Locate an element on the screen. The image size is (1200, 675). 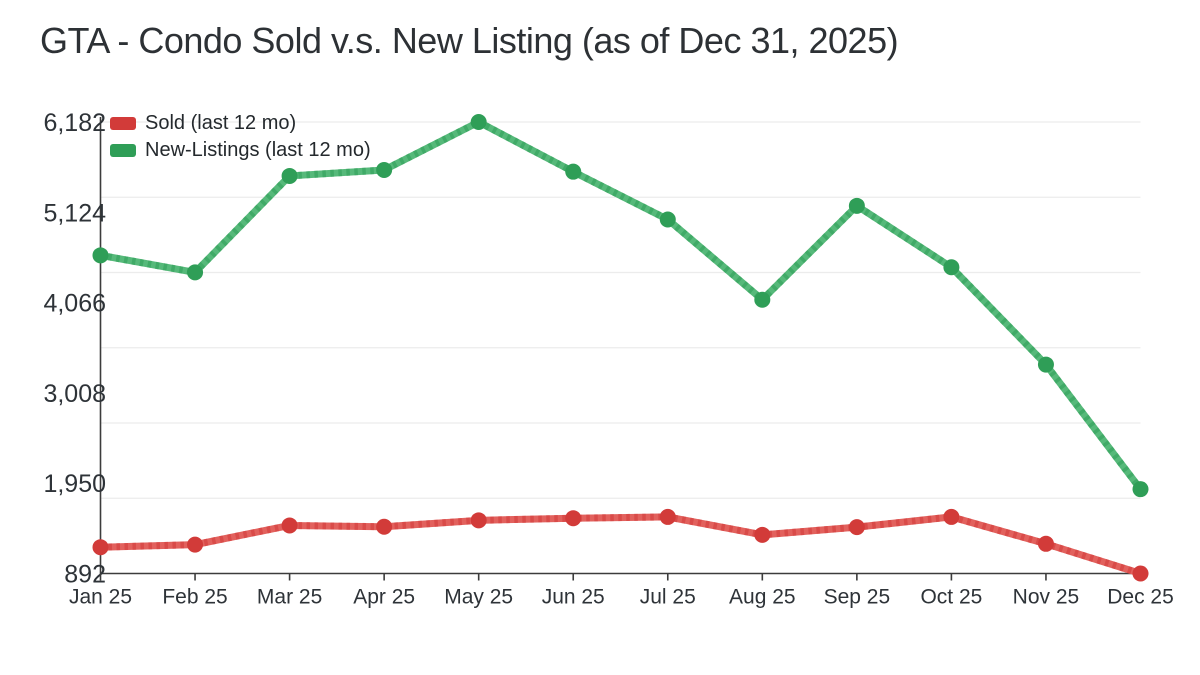
x-tick-label: Jan 25 is located at coordinates (100, 597).